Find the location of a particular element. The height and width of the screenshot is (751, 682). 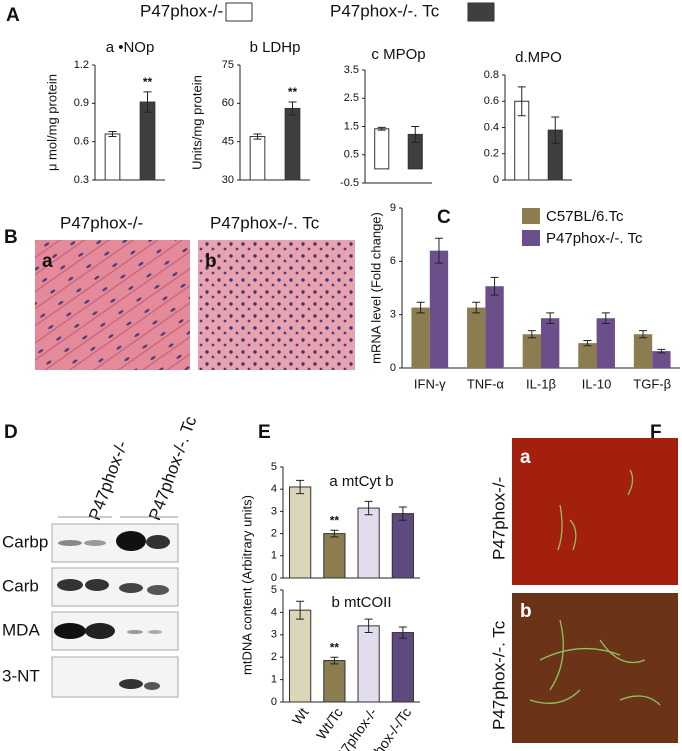

row-label: Carb is located at coordinates (20, 585).